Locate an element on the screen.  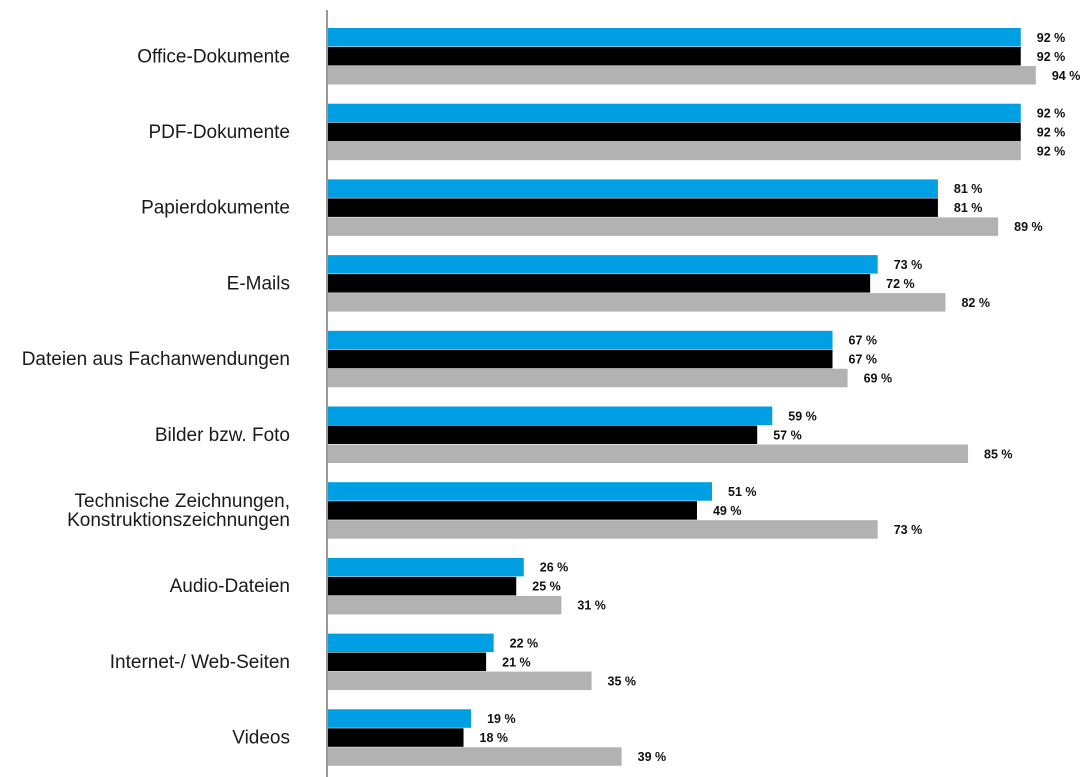
category-label-3: E-Mails is located at coordinates (258, 283).